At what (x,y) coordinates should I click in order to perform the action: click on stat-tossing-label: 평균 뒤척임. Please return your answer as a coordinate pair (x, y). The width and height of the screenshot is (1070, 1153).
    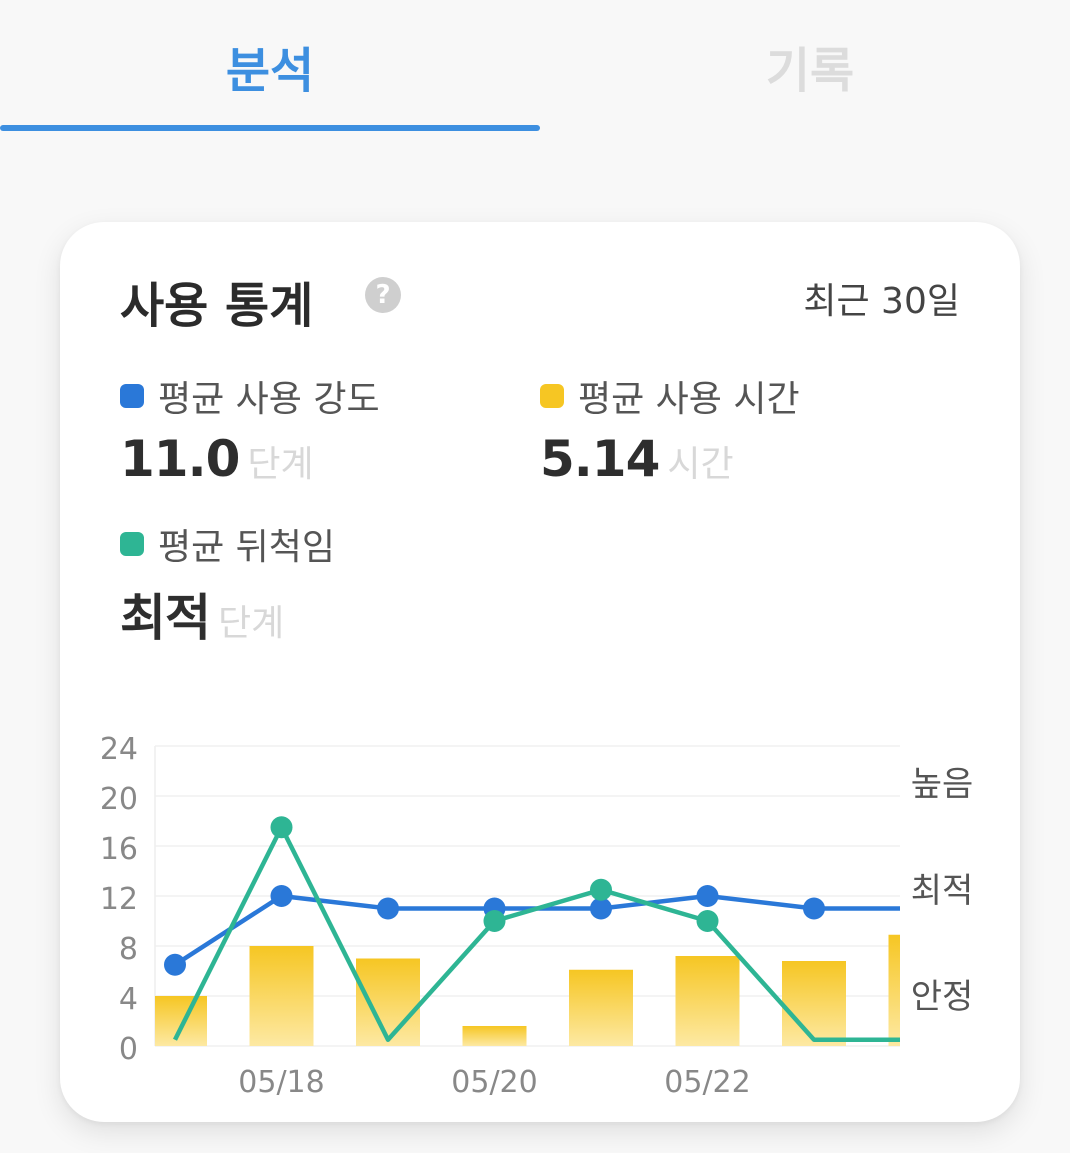
    Looking at the image, I should click on (247, 547).